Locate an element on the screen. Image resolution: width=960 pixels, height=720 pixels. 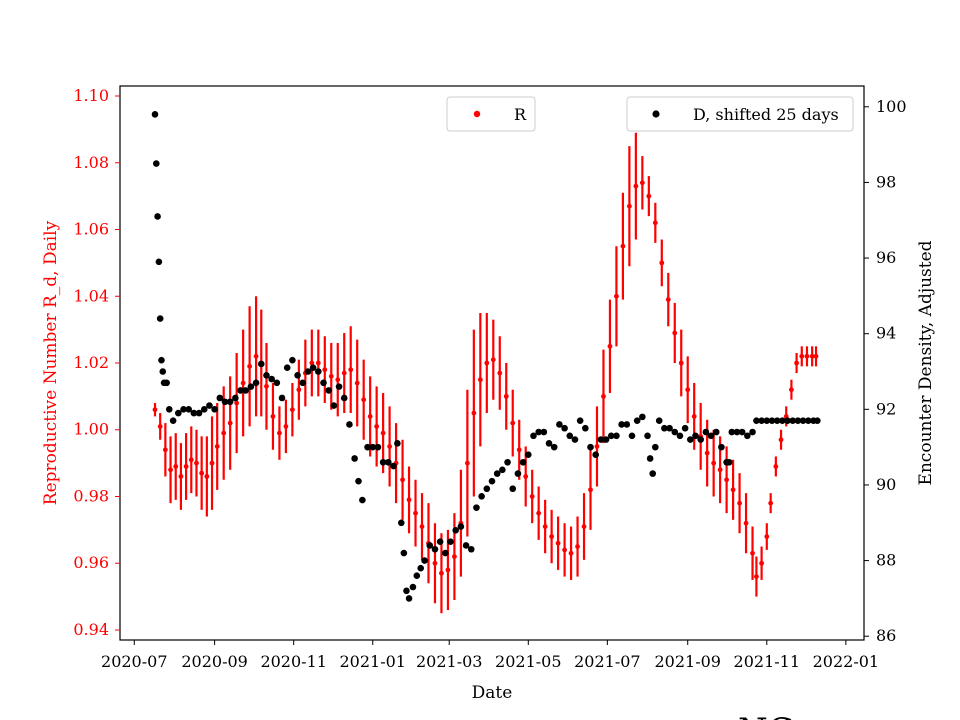
x-tick-label: 2021-07 is located at coordinates (607, 661).